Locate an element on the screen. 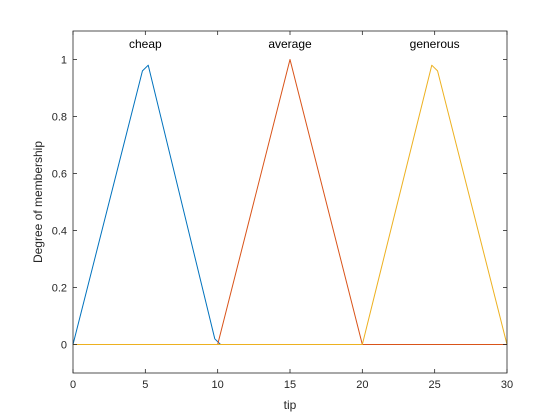 This screenshot has height=420, width=560. y-tick-label: 0.6 is located at coordinates (59, 175).